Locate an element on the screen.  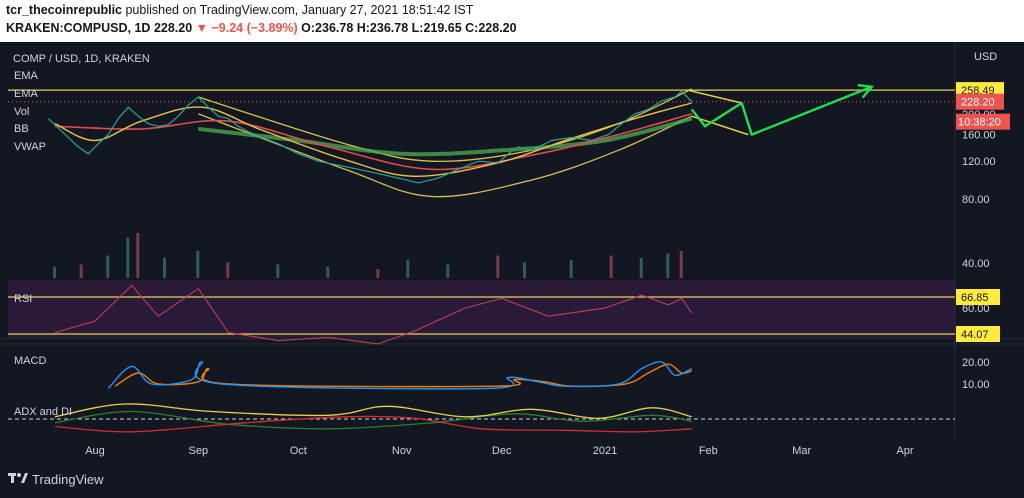
price-axis-tick: 120.00 is located at coordinates (979, 162).